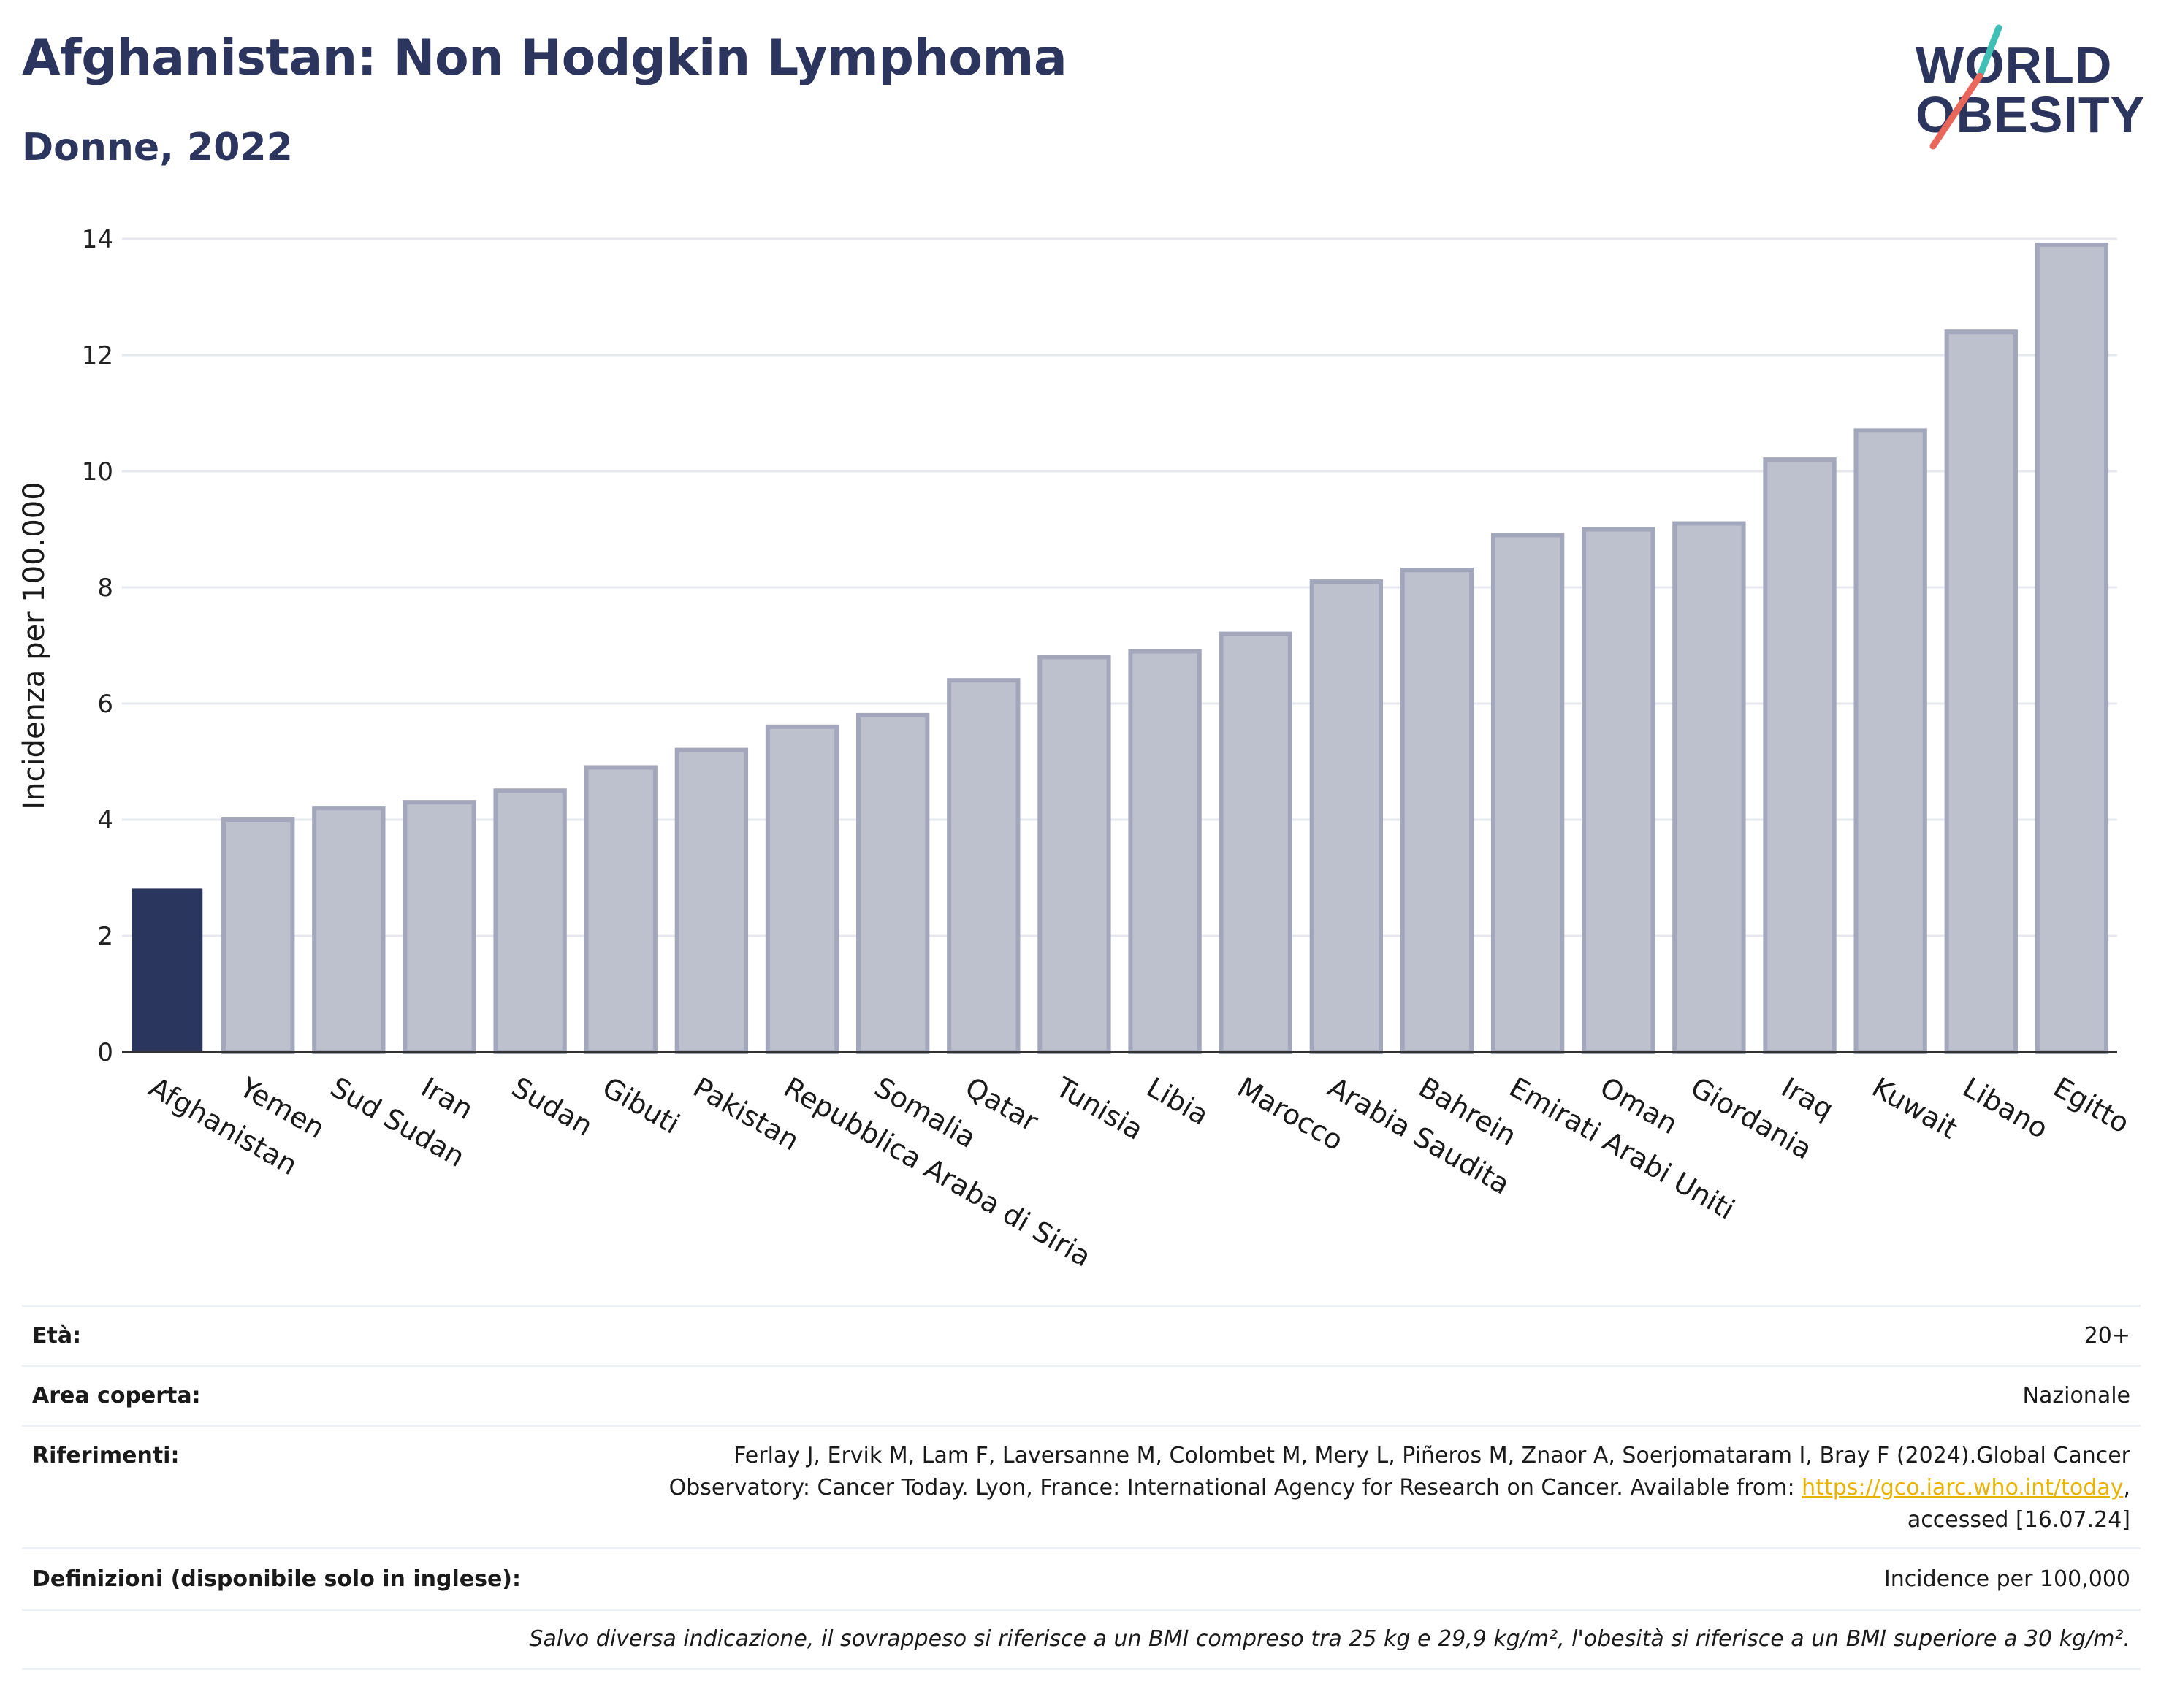 The width and height of the screenshot is (2161, 1708). I want to click on x-tick-label: Libano, so click(2006, 1108).